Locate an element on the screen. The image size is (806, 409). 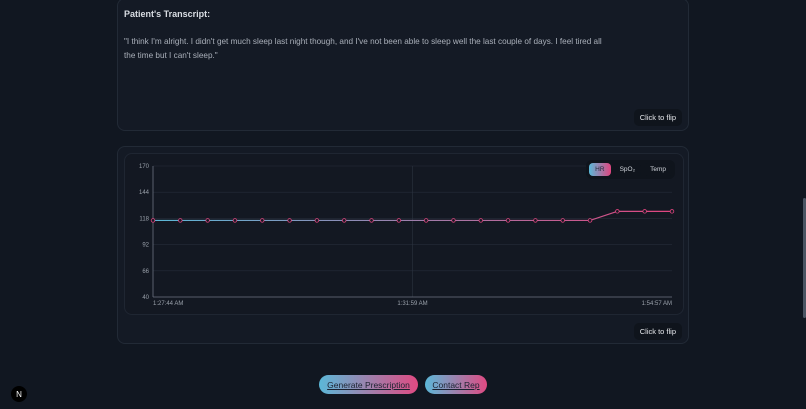
y-tick-label: 144 is located at coordinates (144, 193).